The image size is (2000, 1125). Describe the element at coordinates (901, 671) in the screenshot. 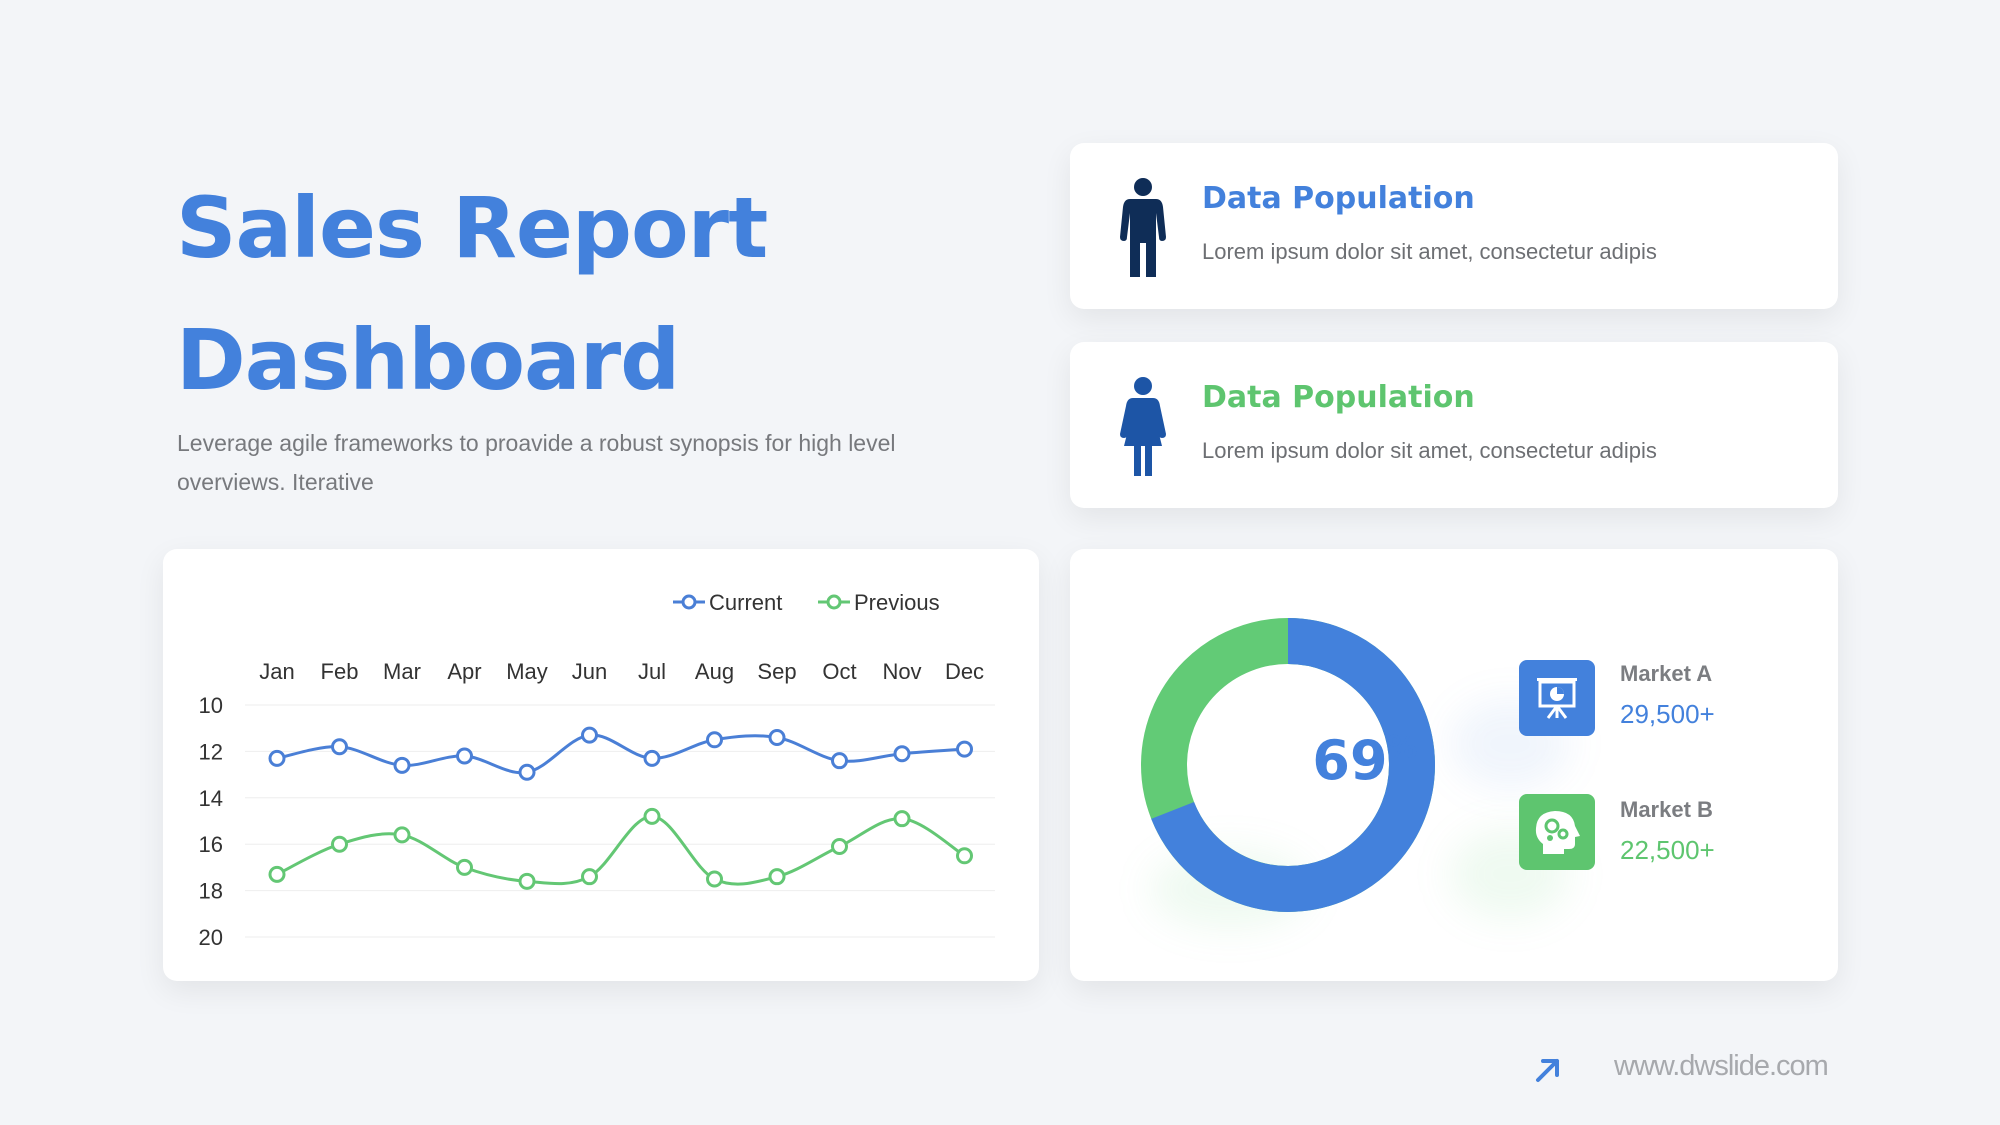

I see `x-tick-label: Nov` at that location.